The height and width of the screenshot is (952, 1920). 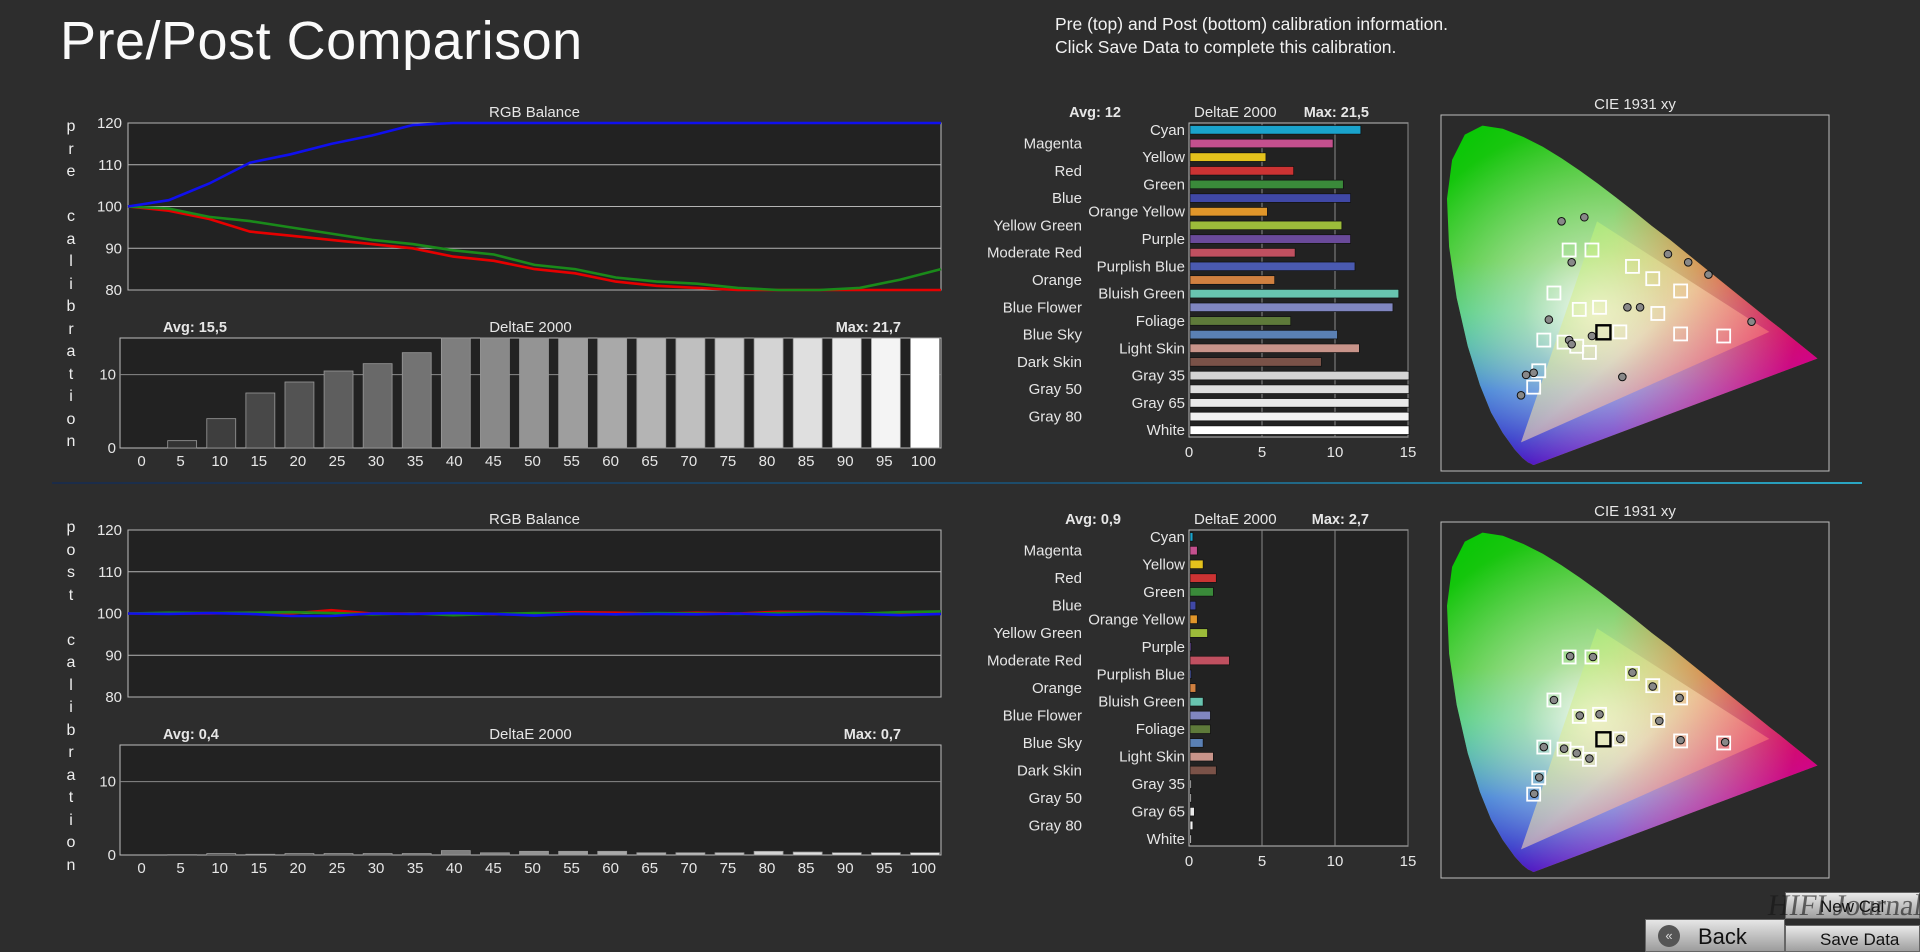 What do you see at coordinates (71, 149) in the screenshot?
I see `vertical-label-char: r` at bounding box center [71, 149].